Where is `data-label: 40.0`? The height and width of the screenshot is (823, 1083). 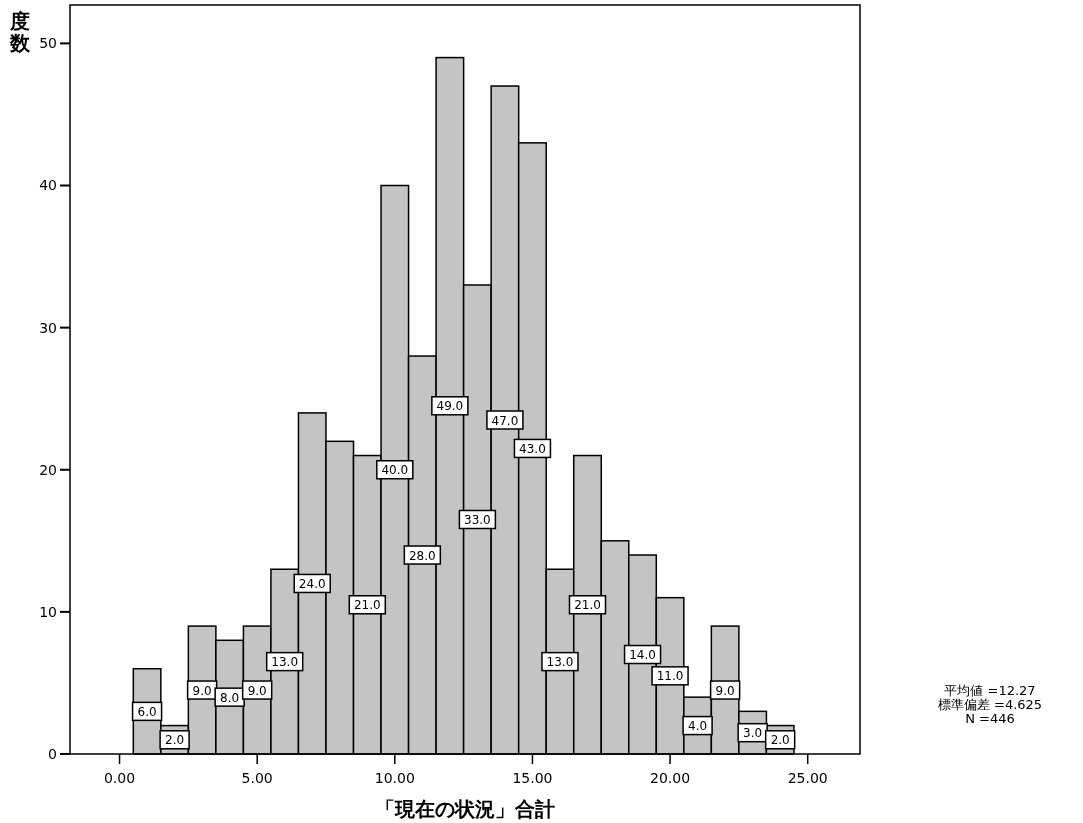 data-label: 40.0 is located at coordinates (395, 470).